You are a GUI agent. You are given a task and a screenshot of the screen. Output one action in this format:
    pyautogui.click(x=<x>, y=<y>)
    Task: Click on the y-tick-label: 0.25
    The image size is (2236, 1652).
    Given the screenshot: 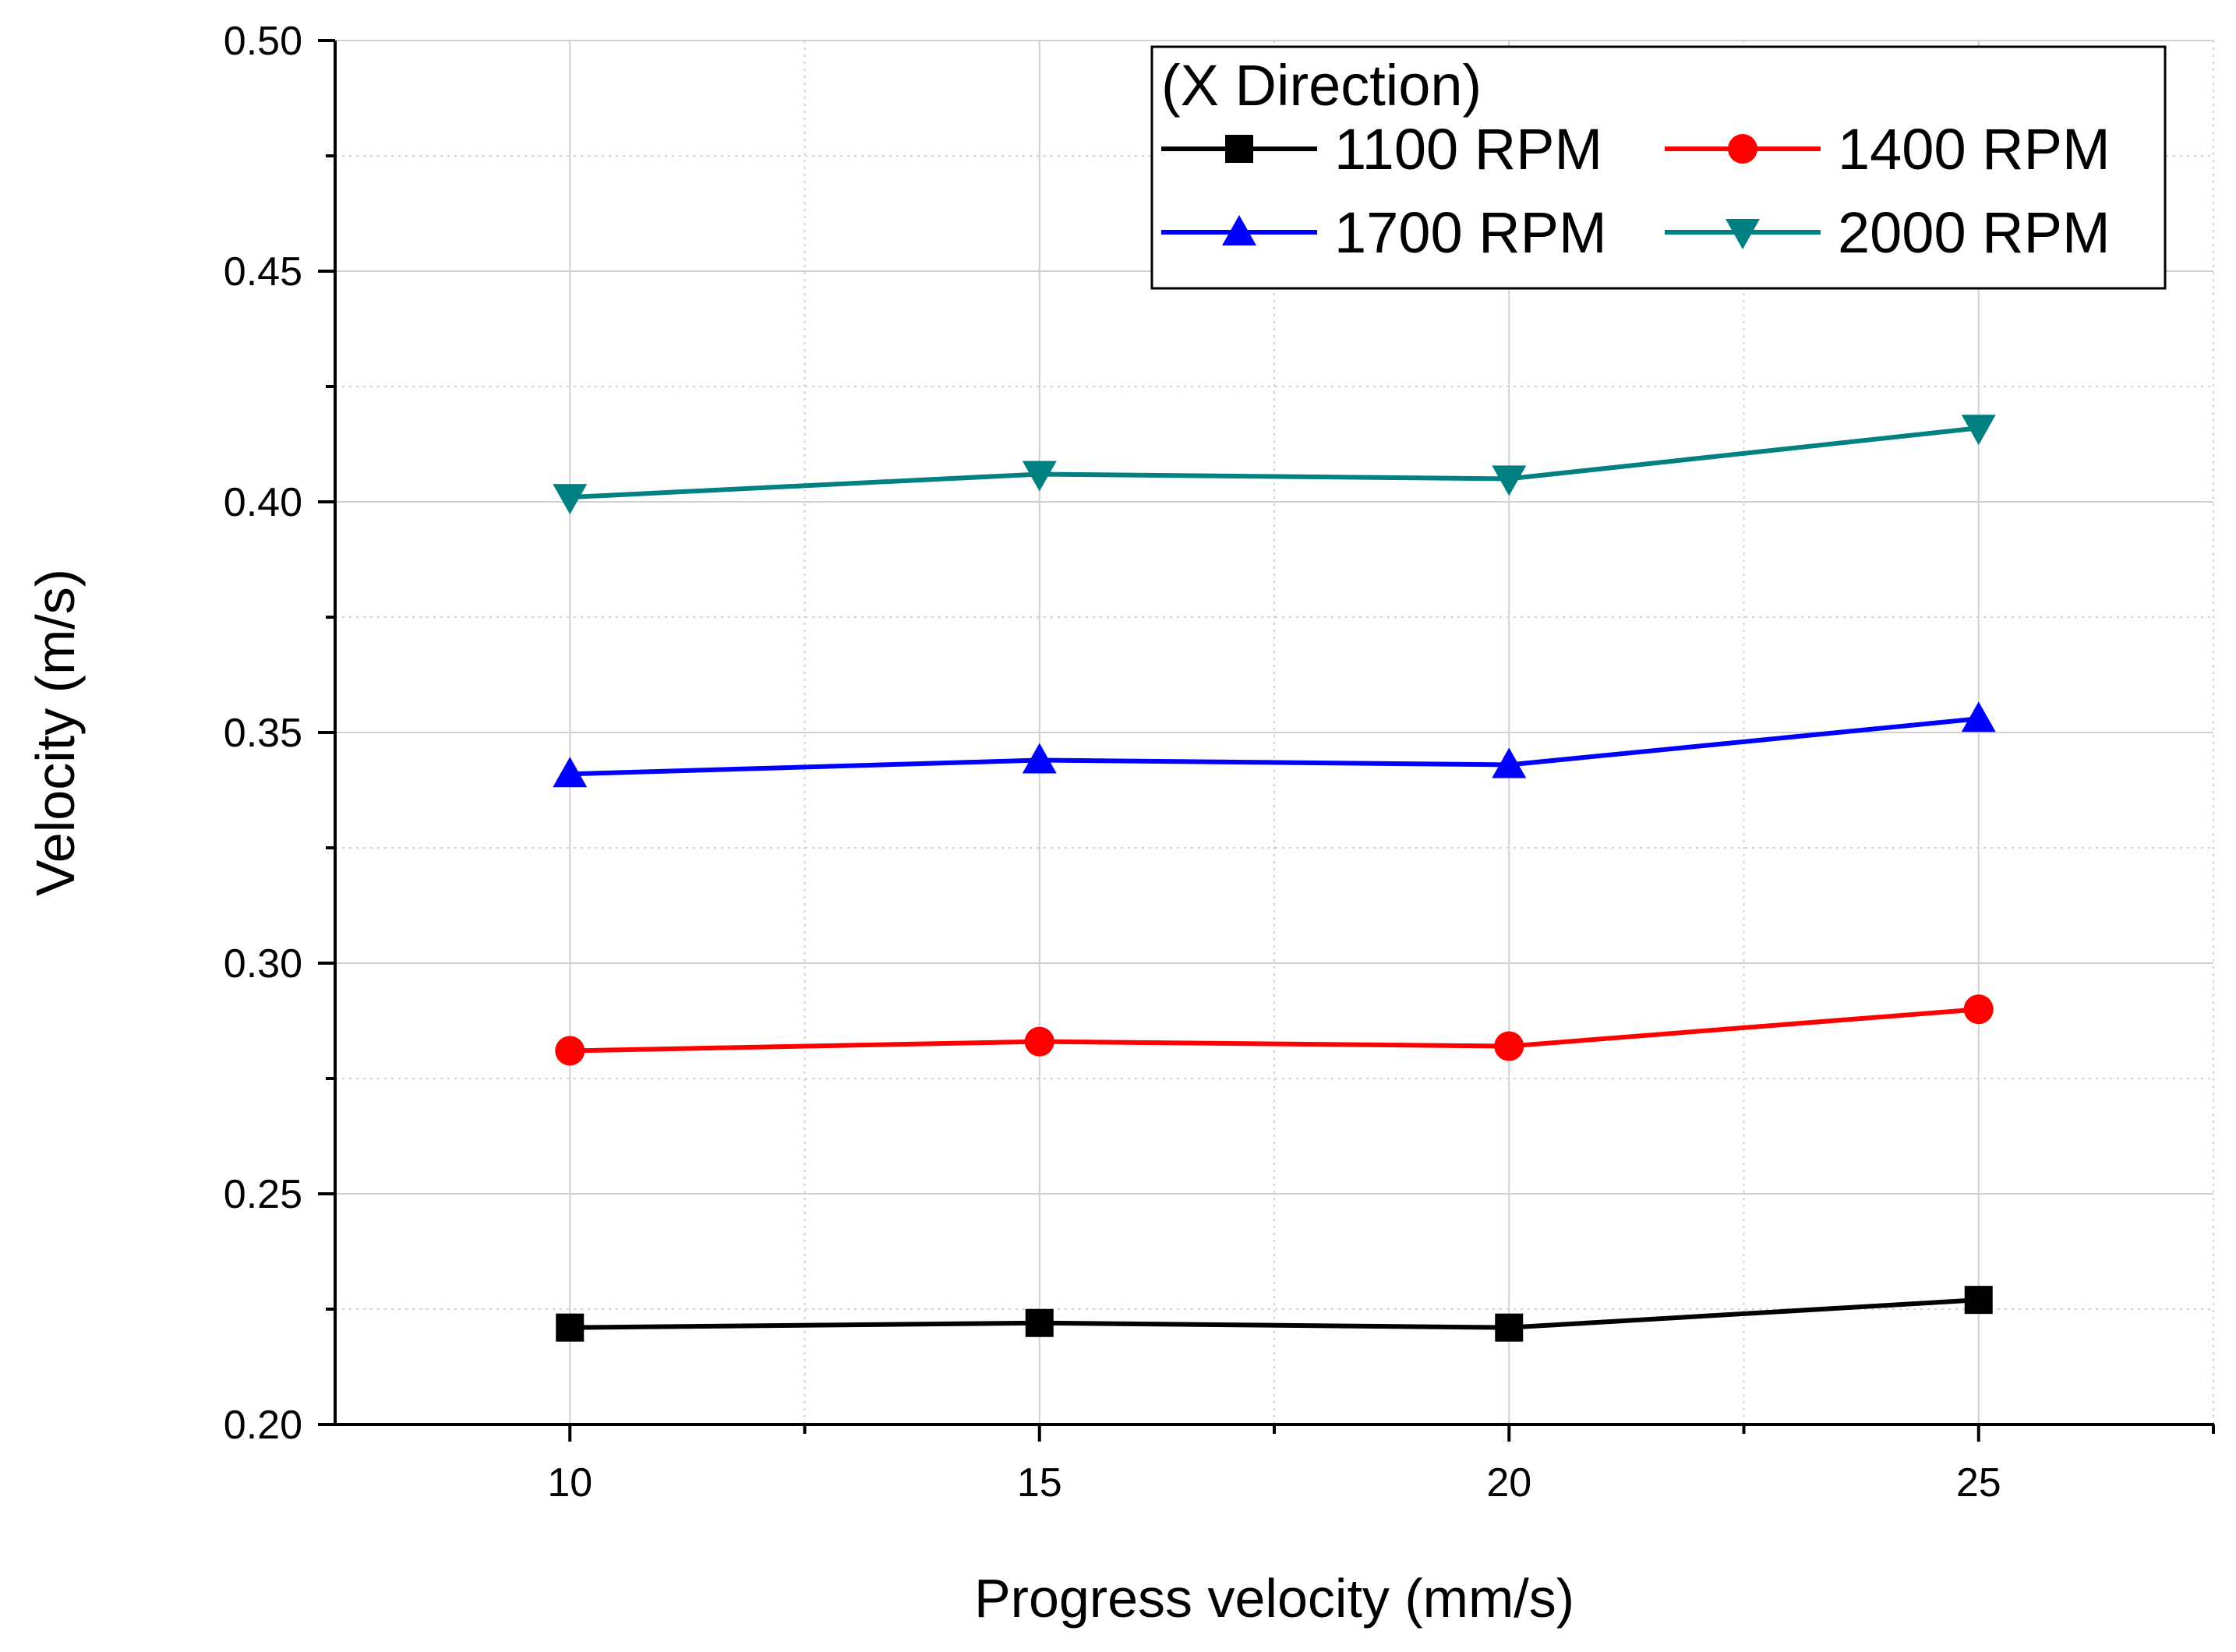 What is the action you would take?
    pyautogui.click(x=263, y=1195)
    